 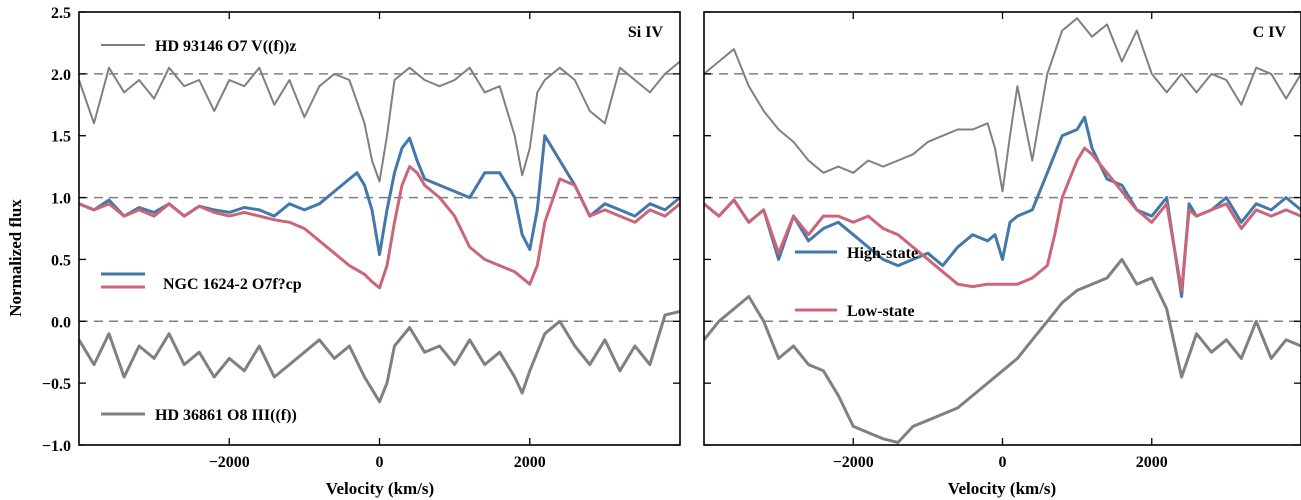 What do you see at coordinates (226, 415) in the screenshot?
I see `legend-label-hd36861: HD 36861 O8 III((f))` at bounding box center [226, 415].